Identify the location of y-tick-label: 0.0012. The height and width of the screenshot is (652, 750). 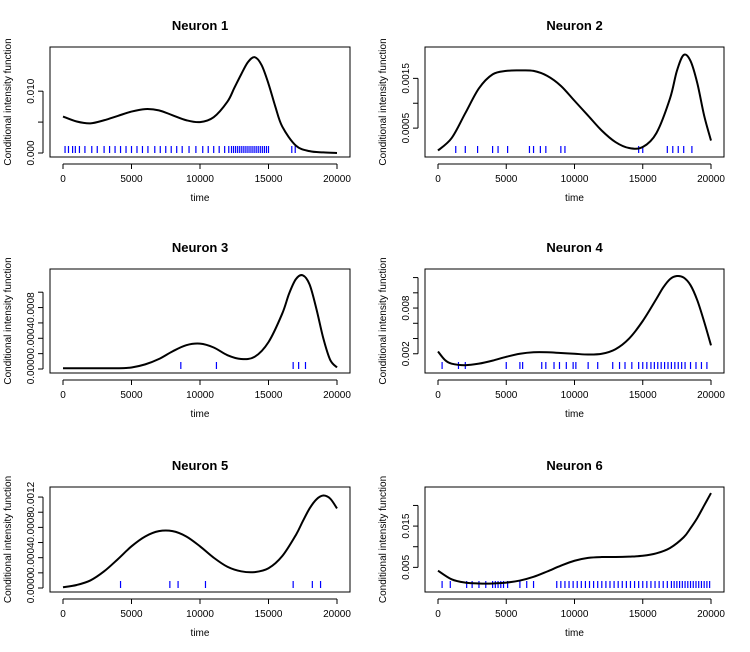
(31, 496).